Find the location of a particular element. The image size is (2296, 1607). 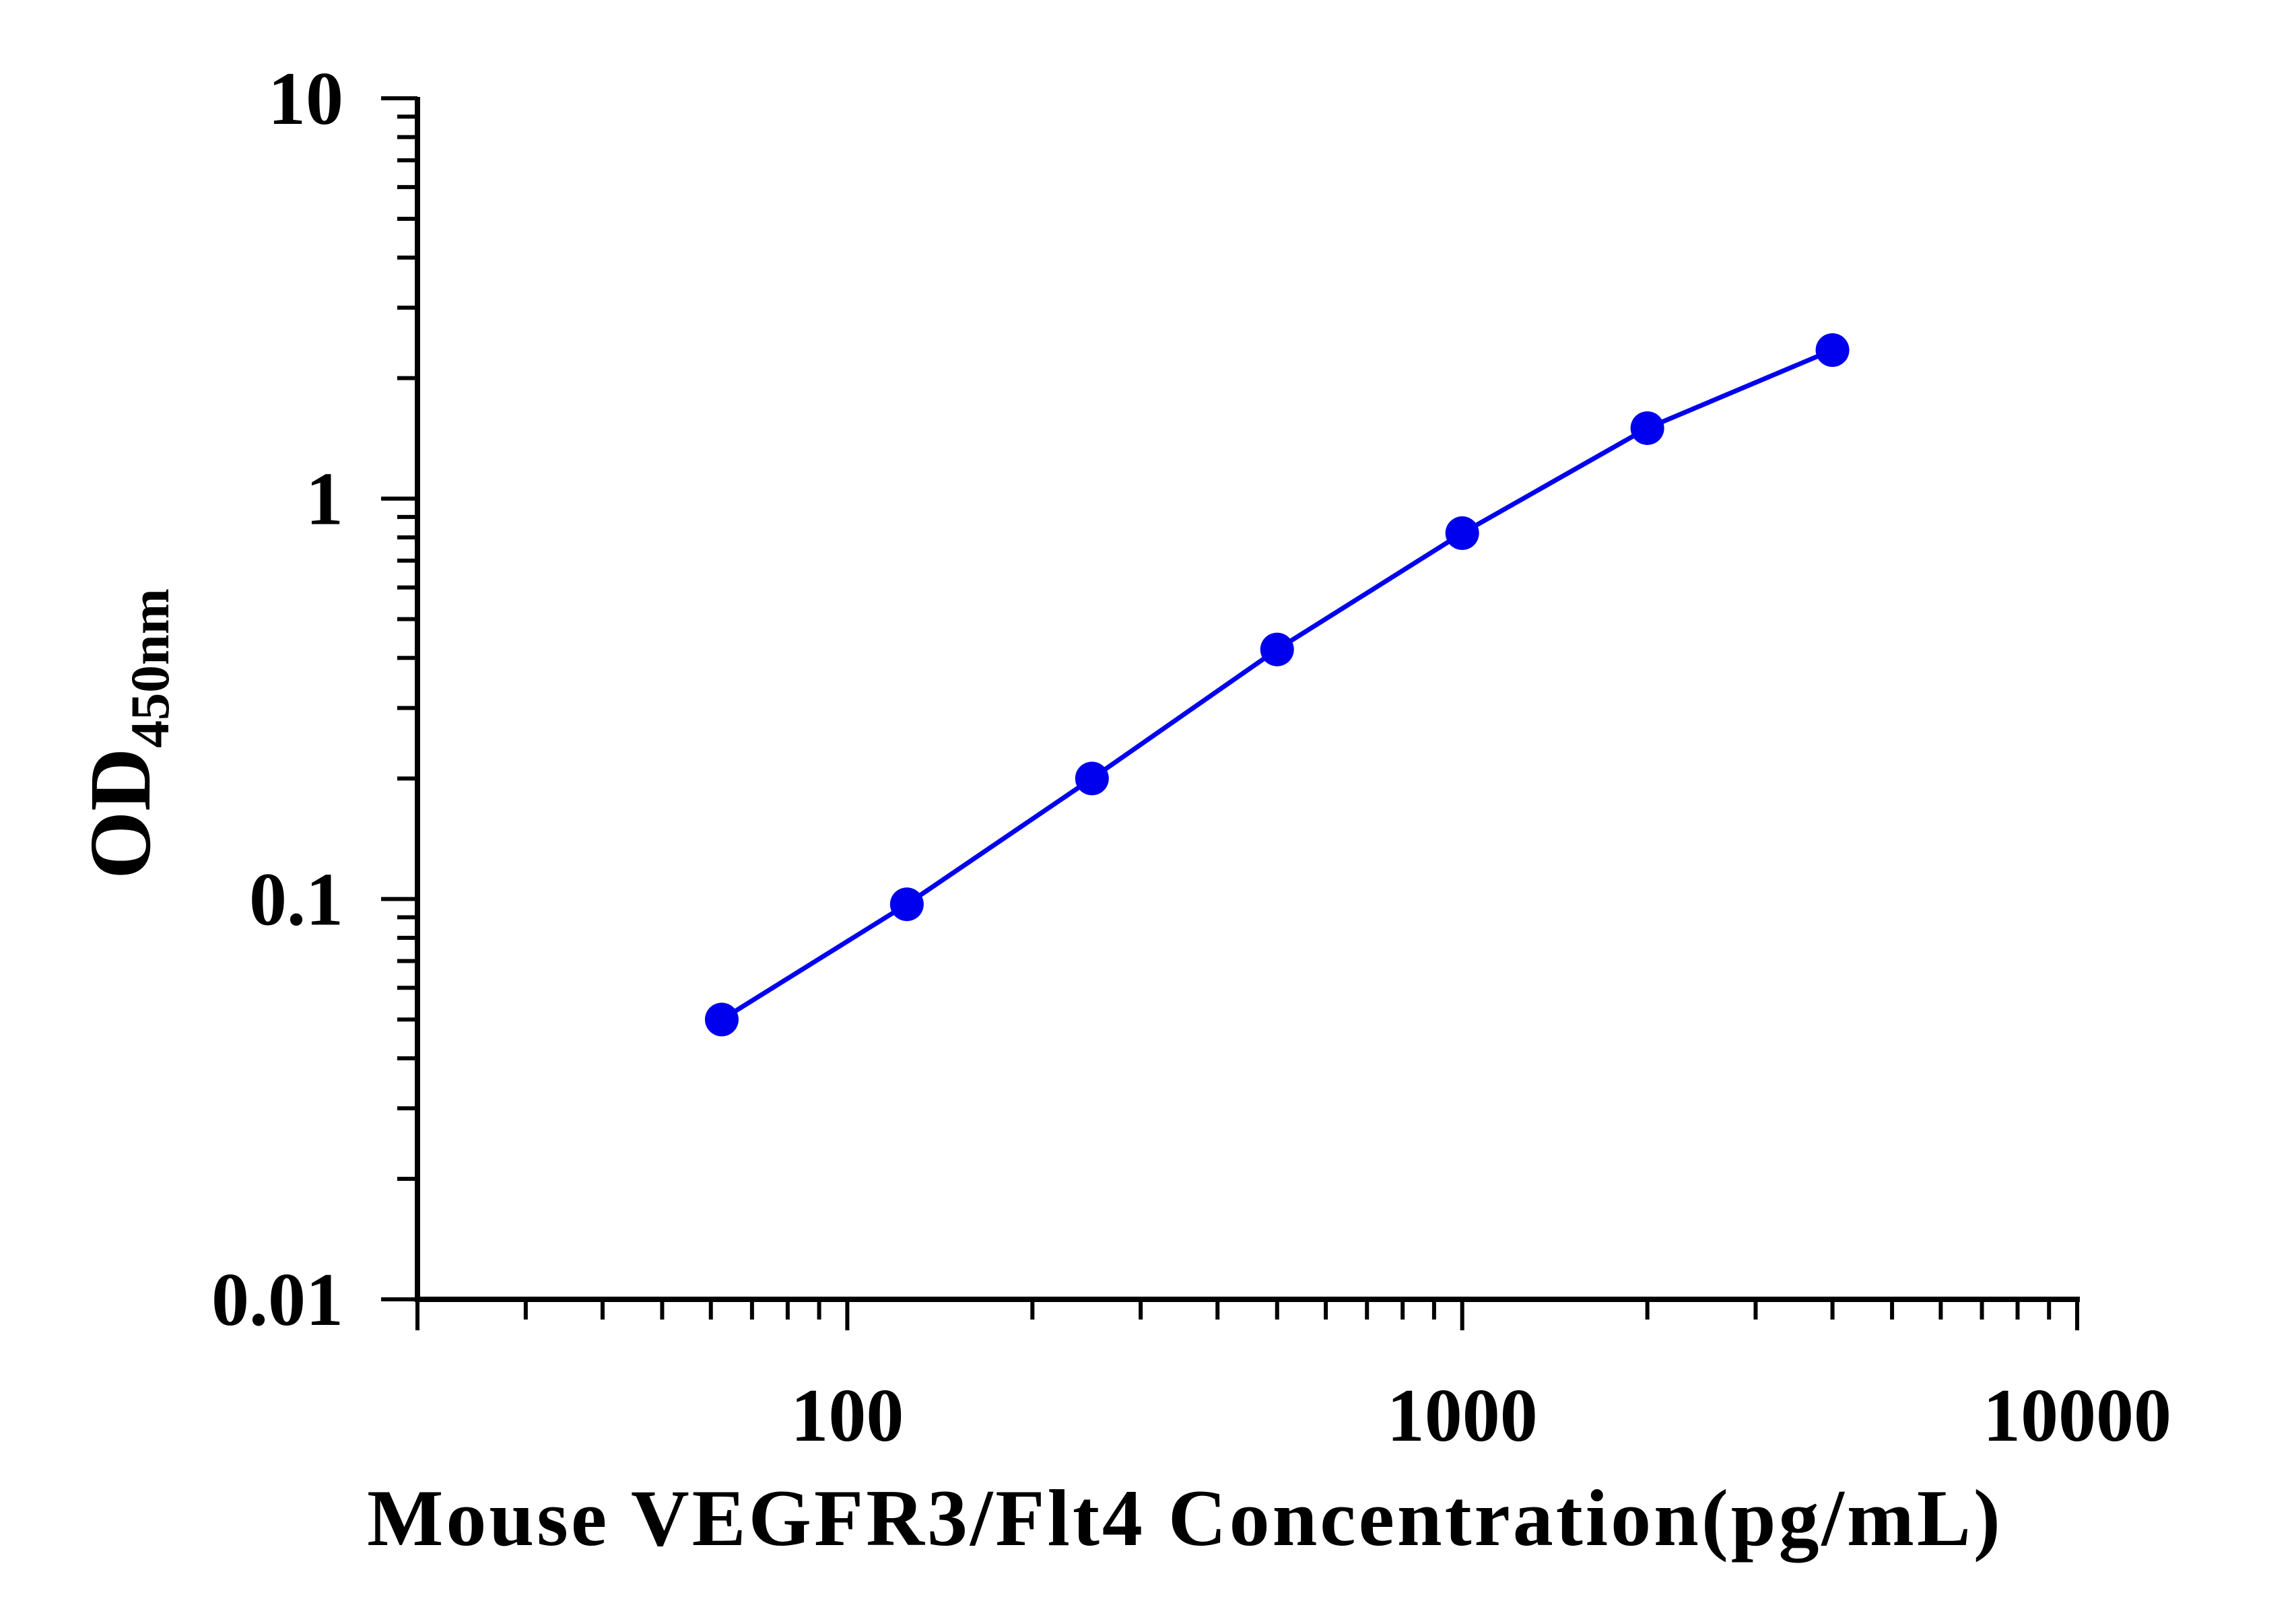

svg-text: OD450nm is located at coordinates (126, 734).